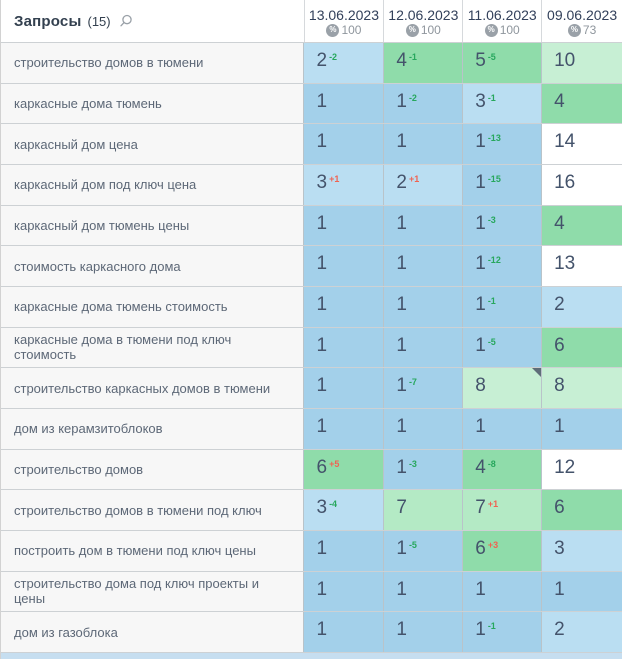  Describe the element at coordinates (423, 103) in the screenshot. I see `position-cell: 1 -2` at that location.